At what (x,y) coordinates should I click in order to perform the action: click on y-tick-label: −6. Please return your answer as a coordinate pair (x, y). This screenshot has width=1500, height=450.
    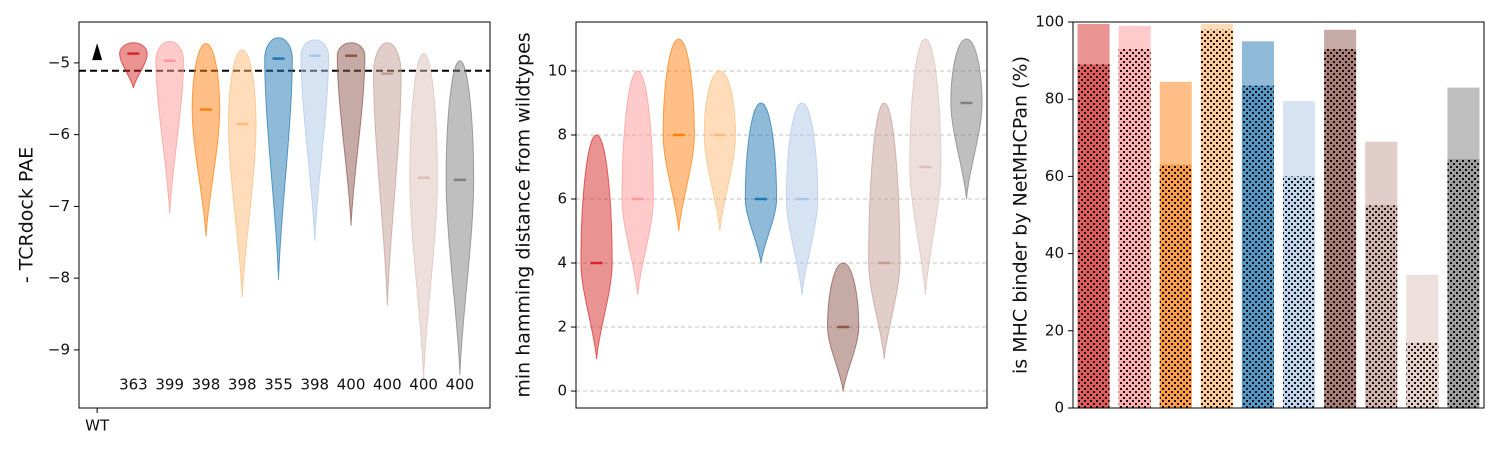
    Looking at the image, I should click on (59, 134).